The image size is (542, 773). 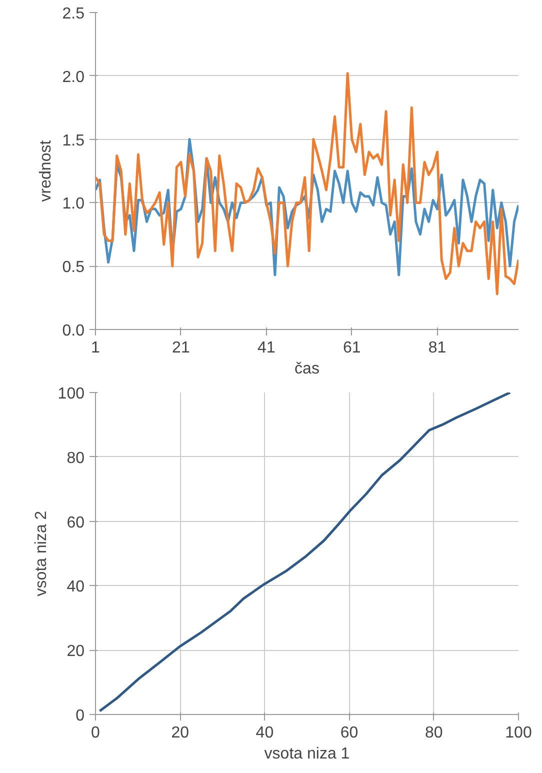 What do you see at coordinates (518, 733) in the screenshot?
I see `x-tick-label: 100` at bounding box center [518, 733].